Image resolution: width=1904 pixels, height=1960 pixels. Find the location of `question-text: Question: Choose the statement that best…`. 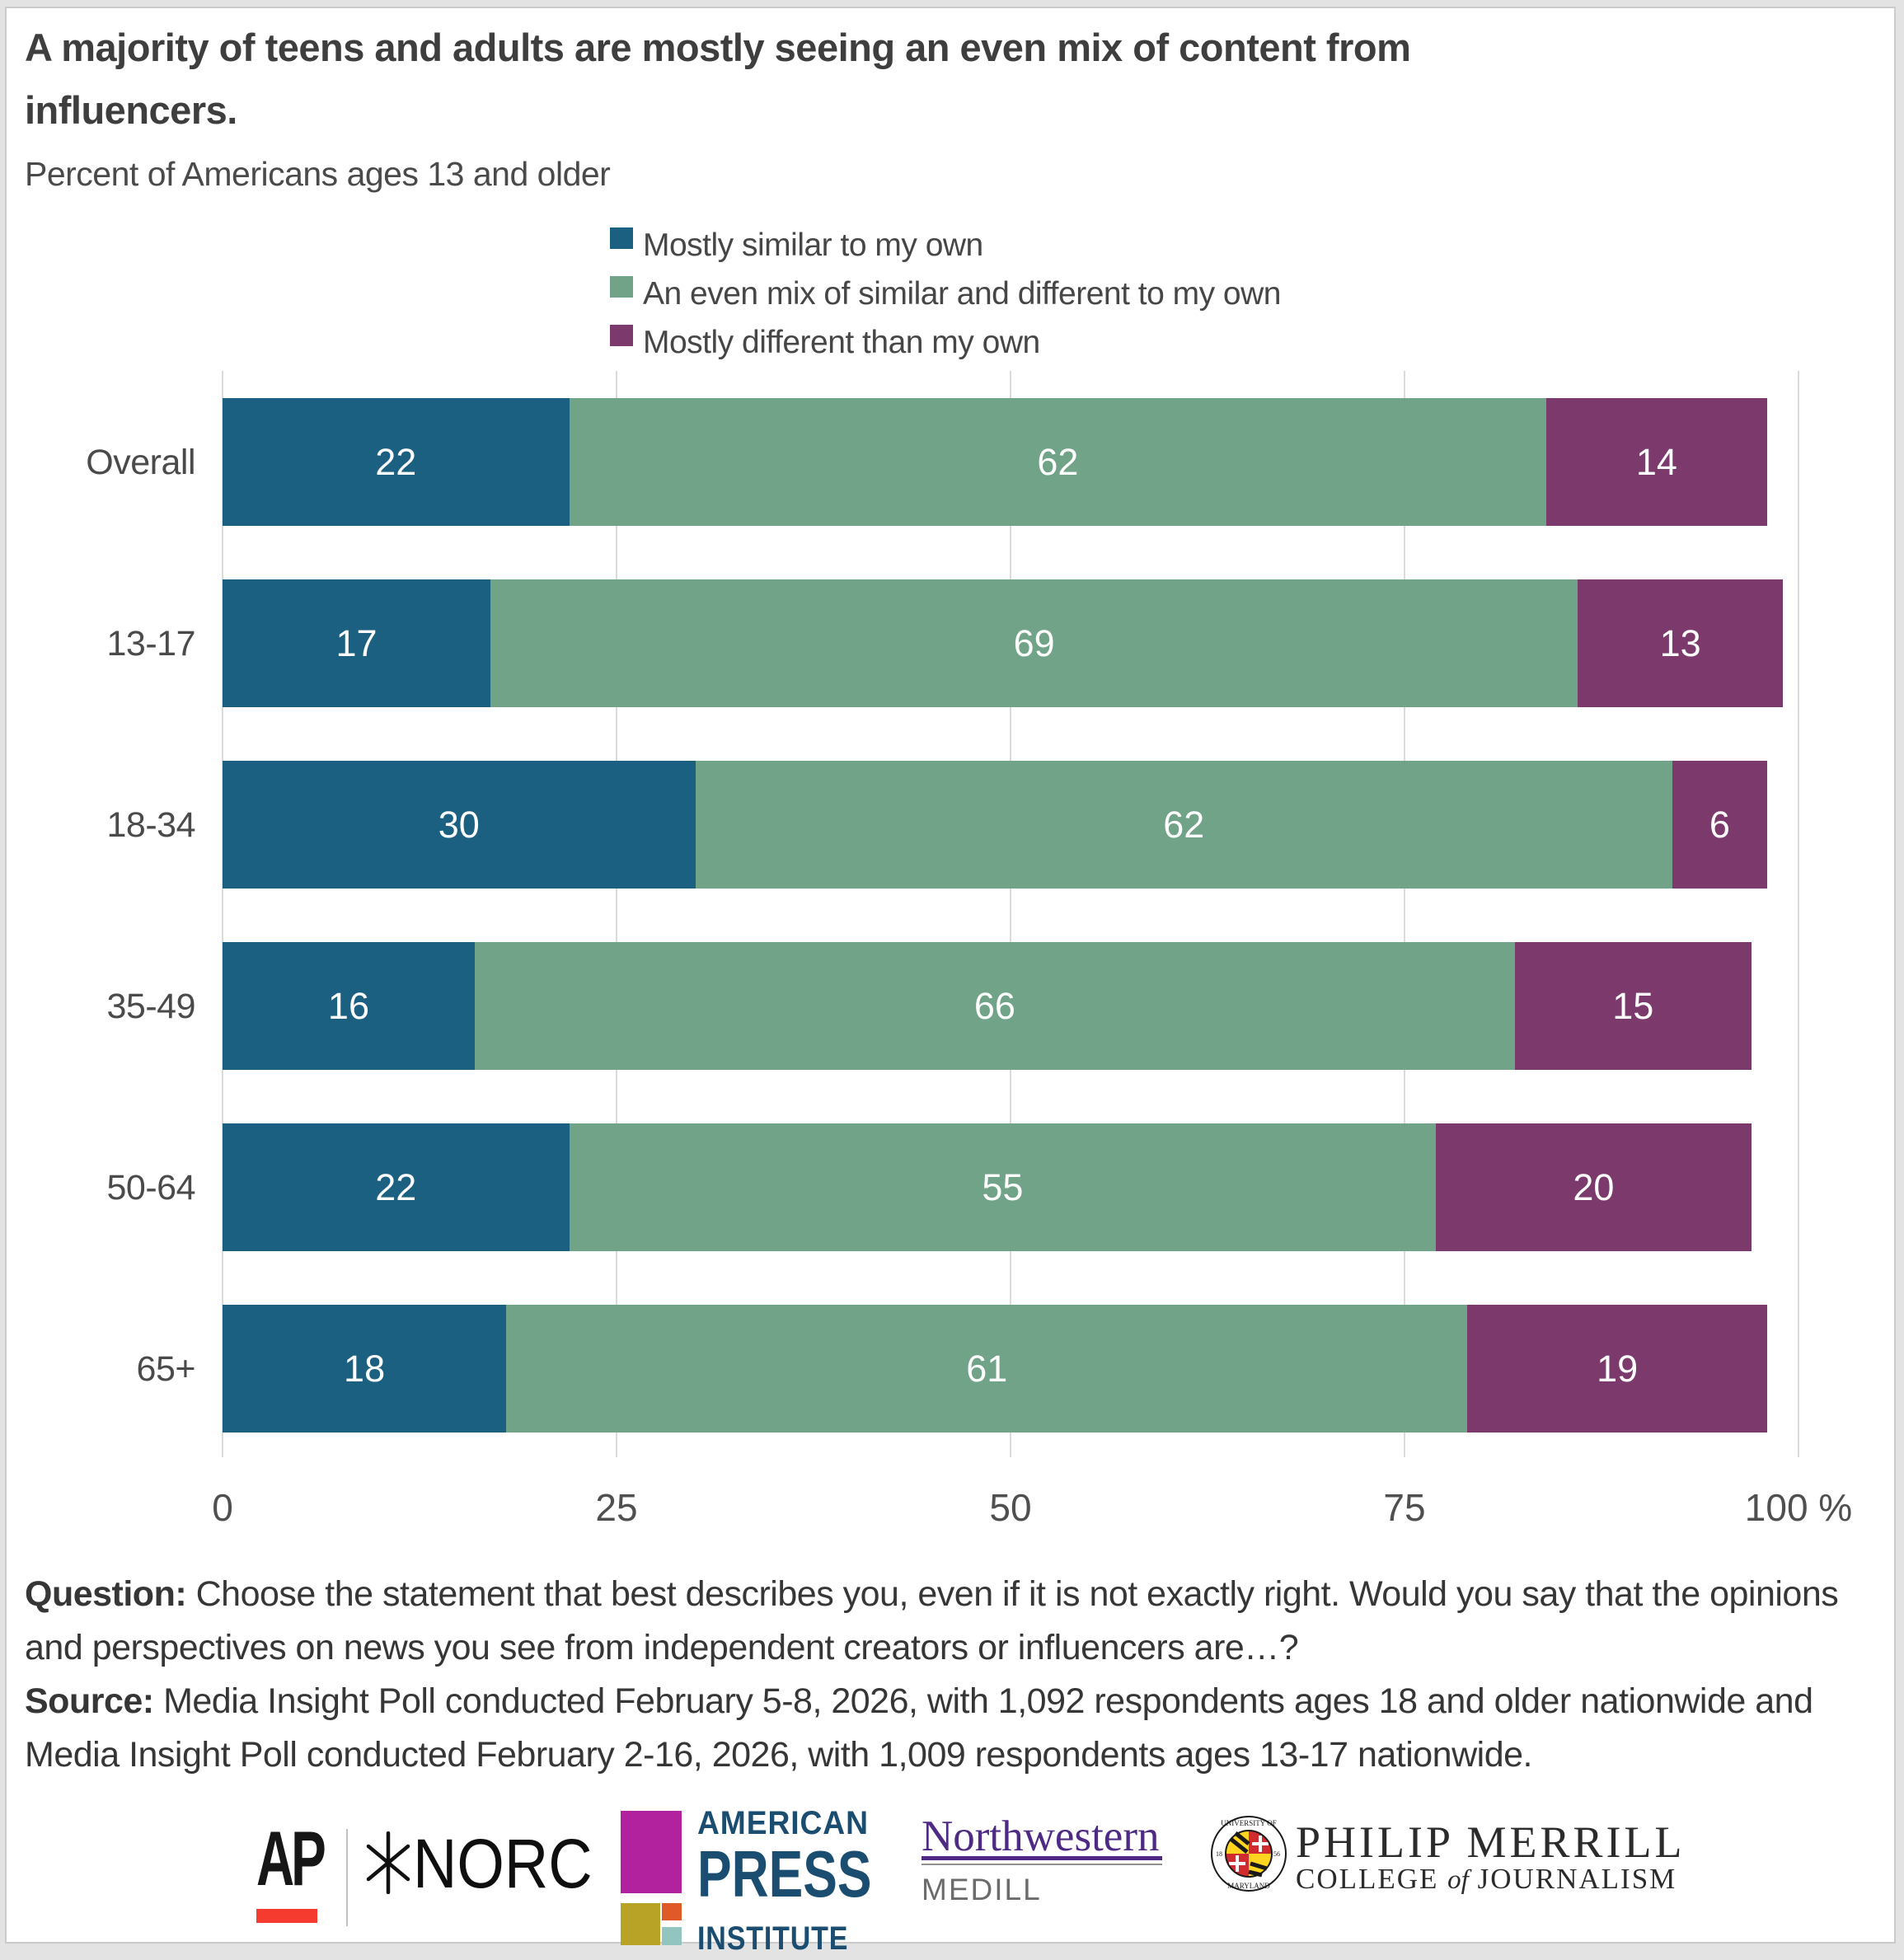

question-text: Question: Choose the statement that best… is located at coordinates (957, 1622).